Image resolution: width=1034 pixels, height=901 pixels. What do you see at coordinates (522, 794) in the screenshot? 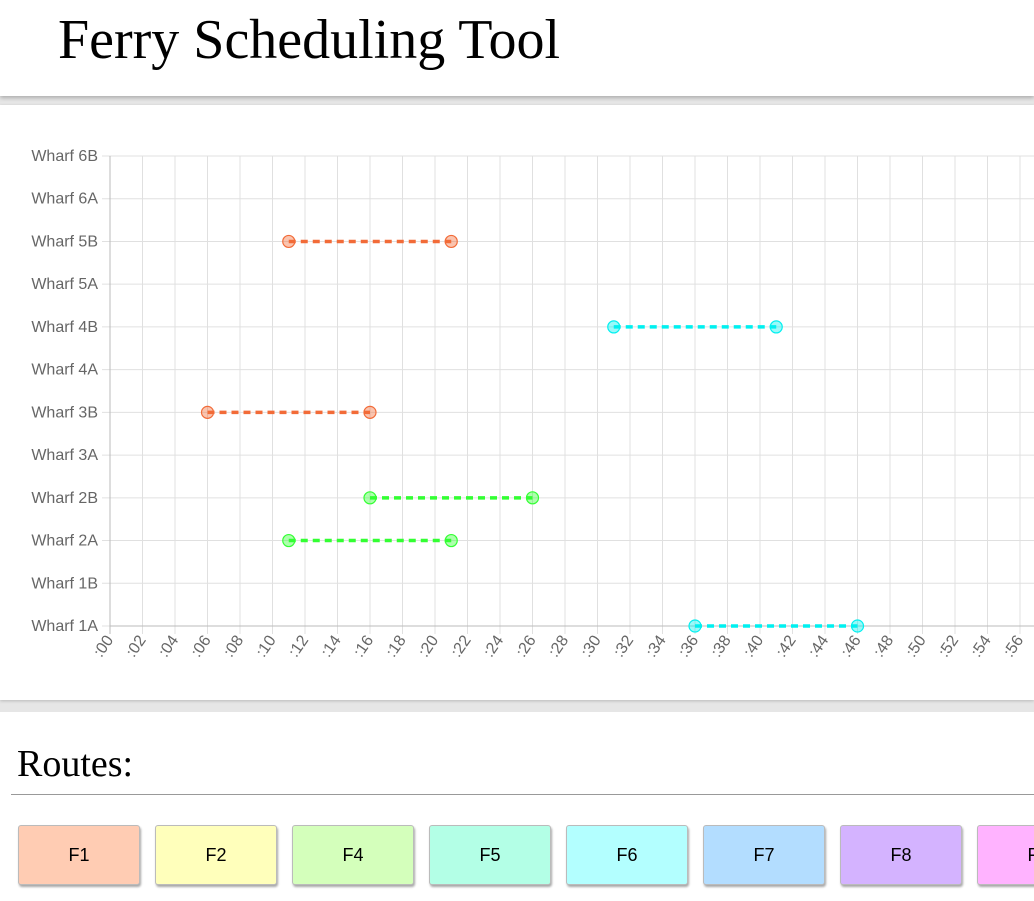
I see `divider` at bounding box center [522, 794].